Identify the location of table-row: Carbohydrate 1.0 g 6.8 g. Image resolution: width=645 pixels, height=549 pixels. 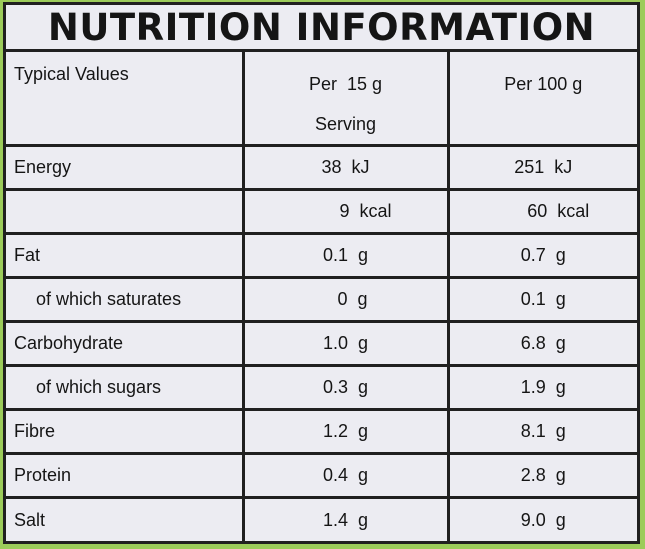
(321, 343).